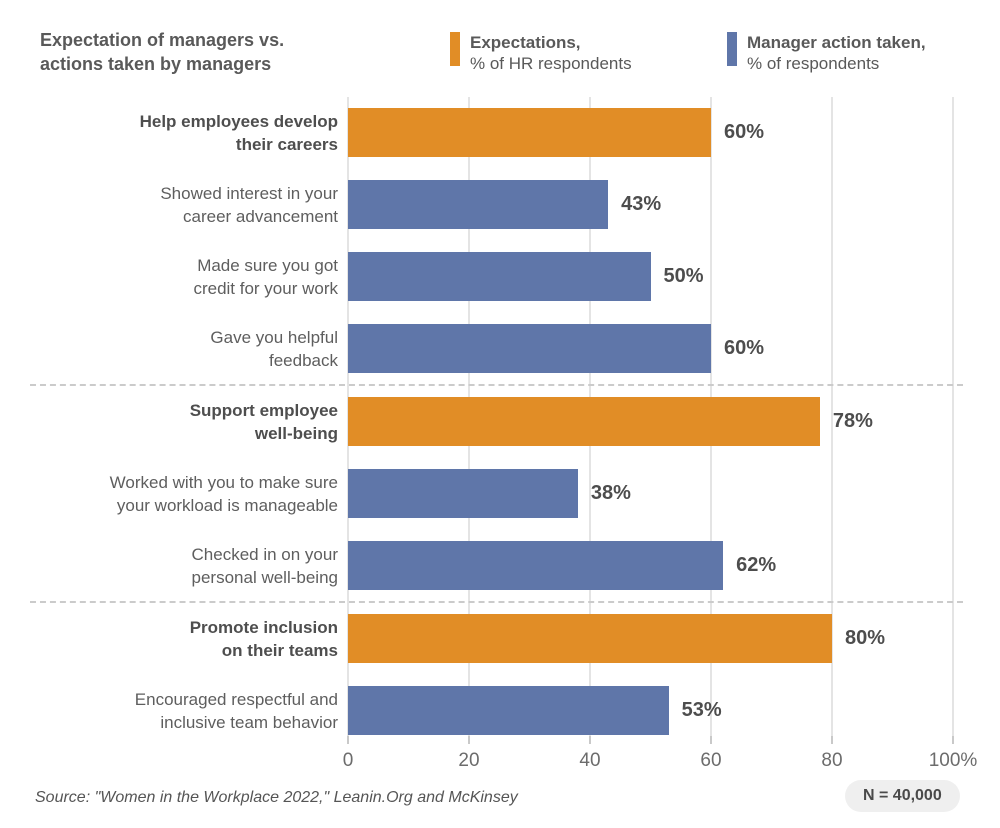 The height and width of the screenshot is (828, 1000). What do you see at coordinates (551, 63) in the screenshot?
I see `legend-expectations-line2: % of HR respondents` at bounding box center [551, 63].